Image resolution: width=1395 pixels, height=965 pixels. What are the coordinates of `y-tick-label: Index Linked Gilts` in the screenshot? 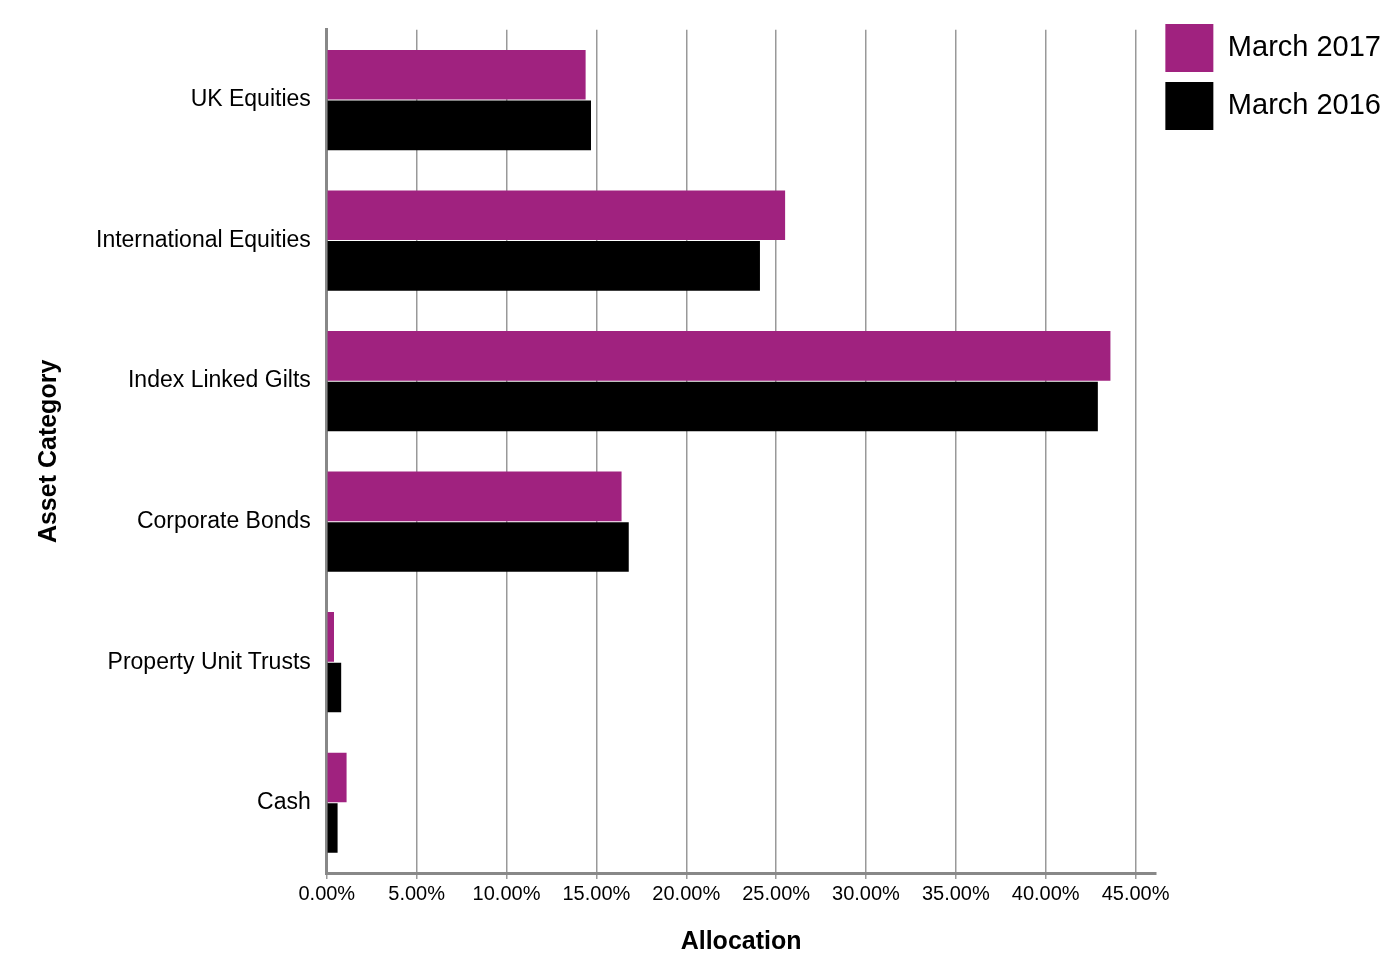 It's located at (219, 379).